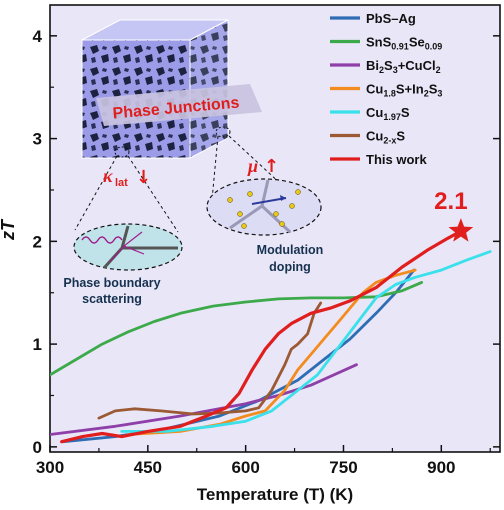  I want to click on phonon-wave-icon, so click(102, 240).